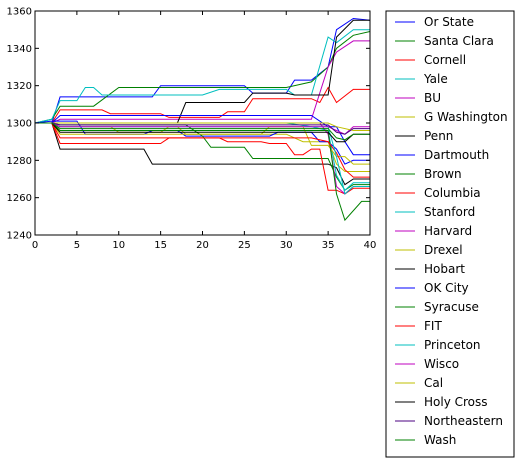 The width and height of the screenshot is (519, 459). I want to click on legend-label: Brown, so click(443, 174).